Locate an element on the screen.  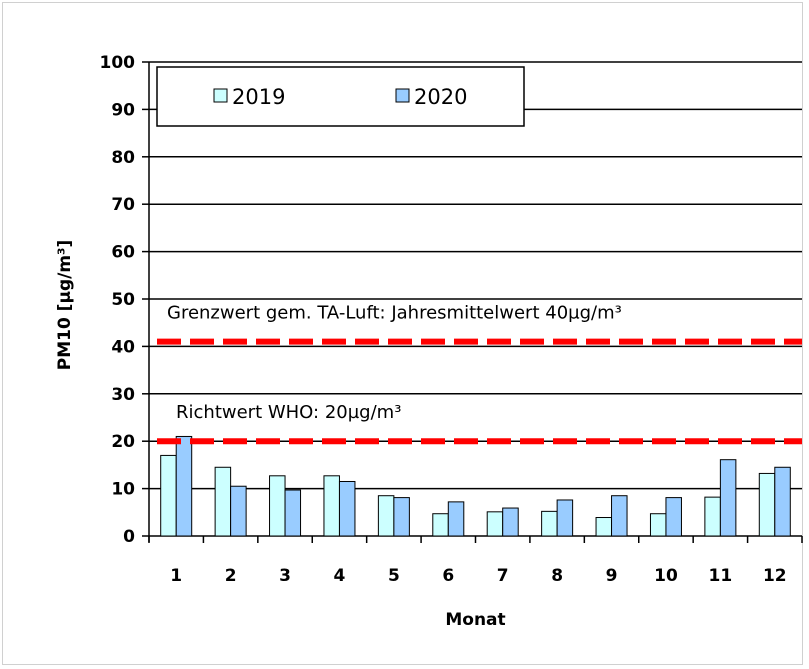
legend-swatch-2020 is located at coordinates (402, 95).